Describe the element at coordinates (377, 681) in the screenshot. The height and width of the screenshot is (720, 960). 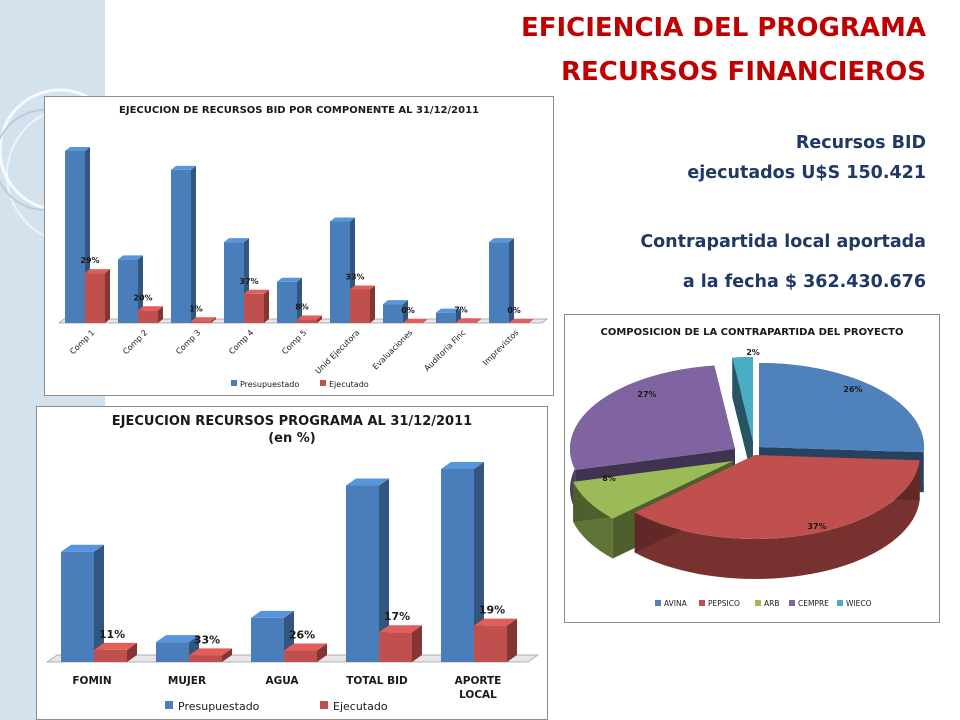
I see `chart2-tick-label-3: TOTAL BID` at that location.